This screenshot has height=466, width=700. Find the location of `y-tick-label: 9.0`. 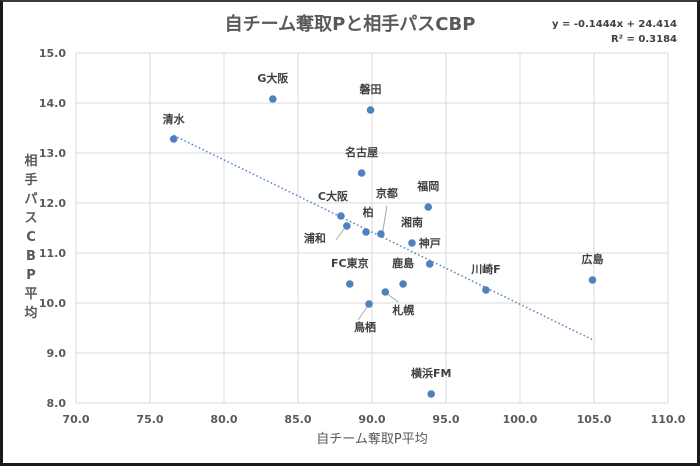

y-tick-label: 9.0 is located at coordinates (57, 353).